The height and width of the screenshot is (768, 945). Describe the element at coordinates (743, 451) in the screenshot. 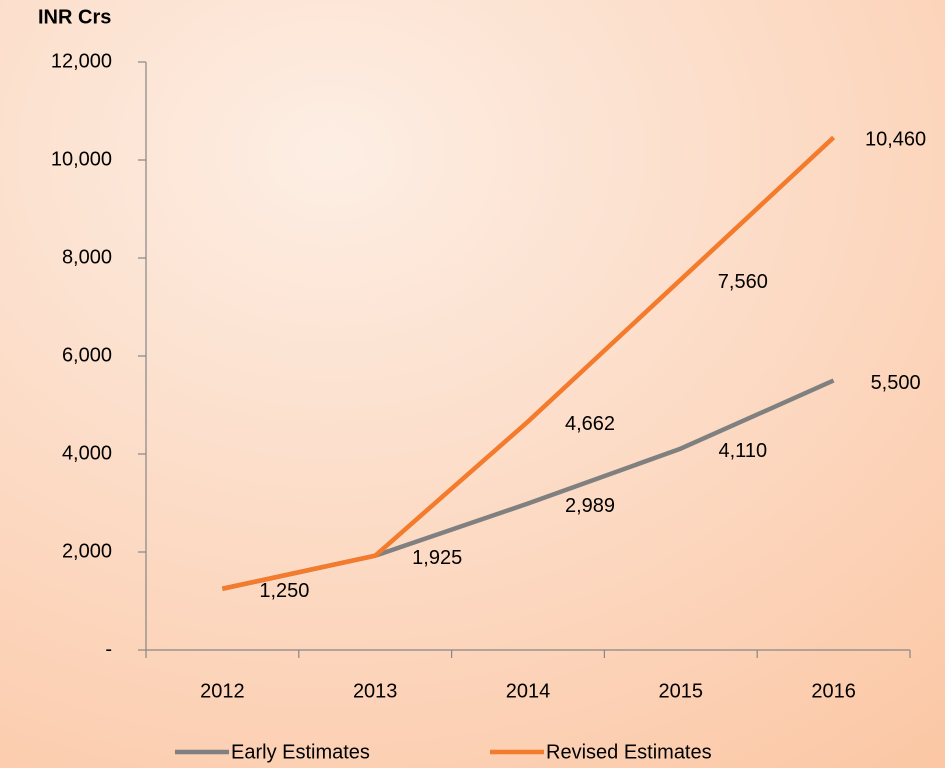

I see `data-label: 4,110` at that location.